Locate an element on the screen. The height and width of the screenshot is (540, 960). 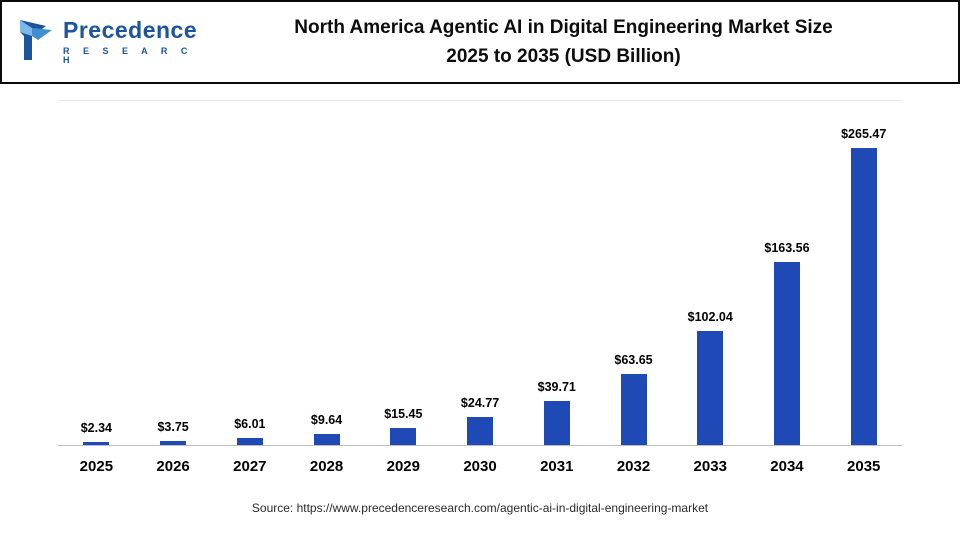
x-axis-label: 2035 is located at coordinates (864, 466).